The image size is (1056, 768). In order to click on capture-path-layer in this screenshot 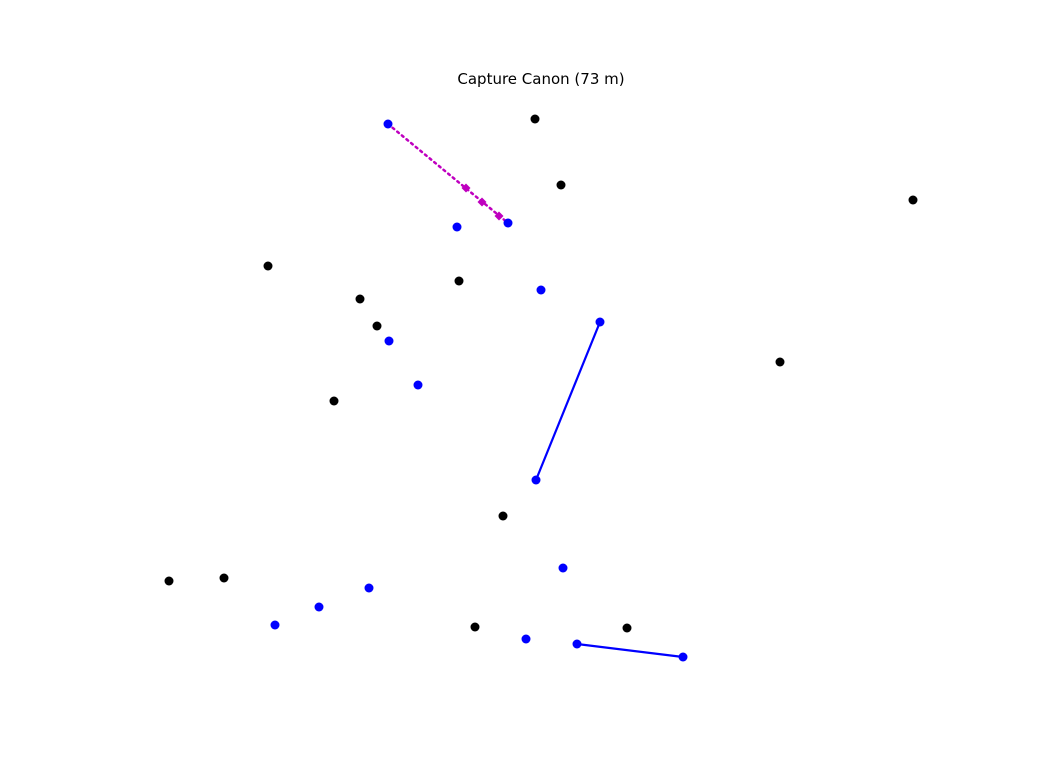, I will do `click(448, 173)`.